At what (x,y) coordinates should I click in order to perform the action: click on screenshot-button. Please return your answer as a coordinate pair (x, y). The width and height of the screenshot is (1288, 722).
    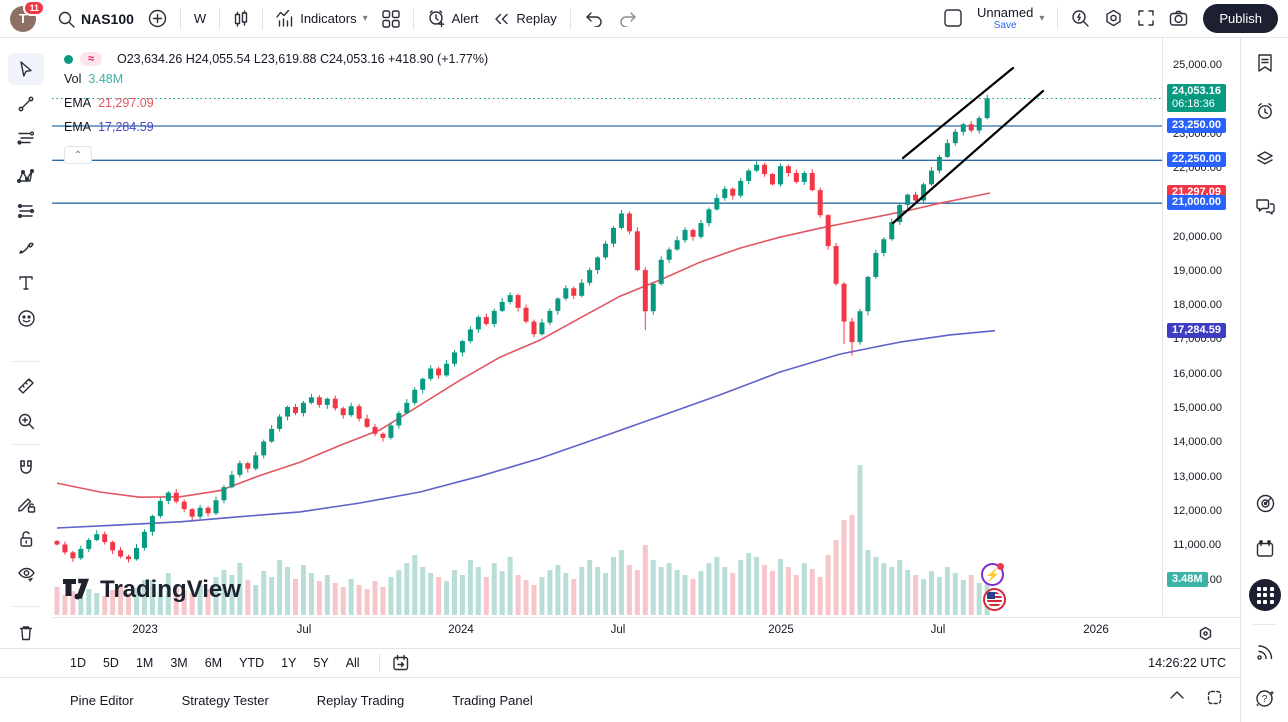
    Looking at the image, I should click on (1178, 18).